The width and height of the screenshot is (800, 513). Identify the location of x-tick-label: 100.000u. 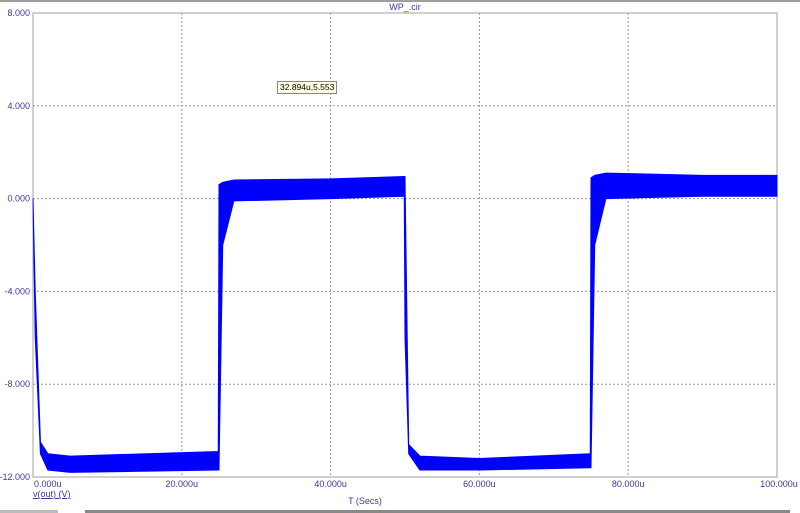
(779, 484).